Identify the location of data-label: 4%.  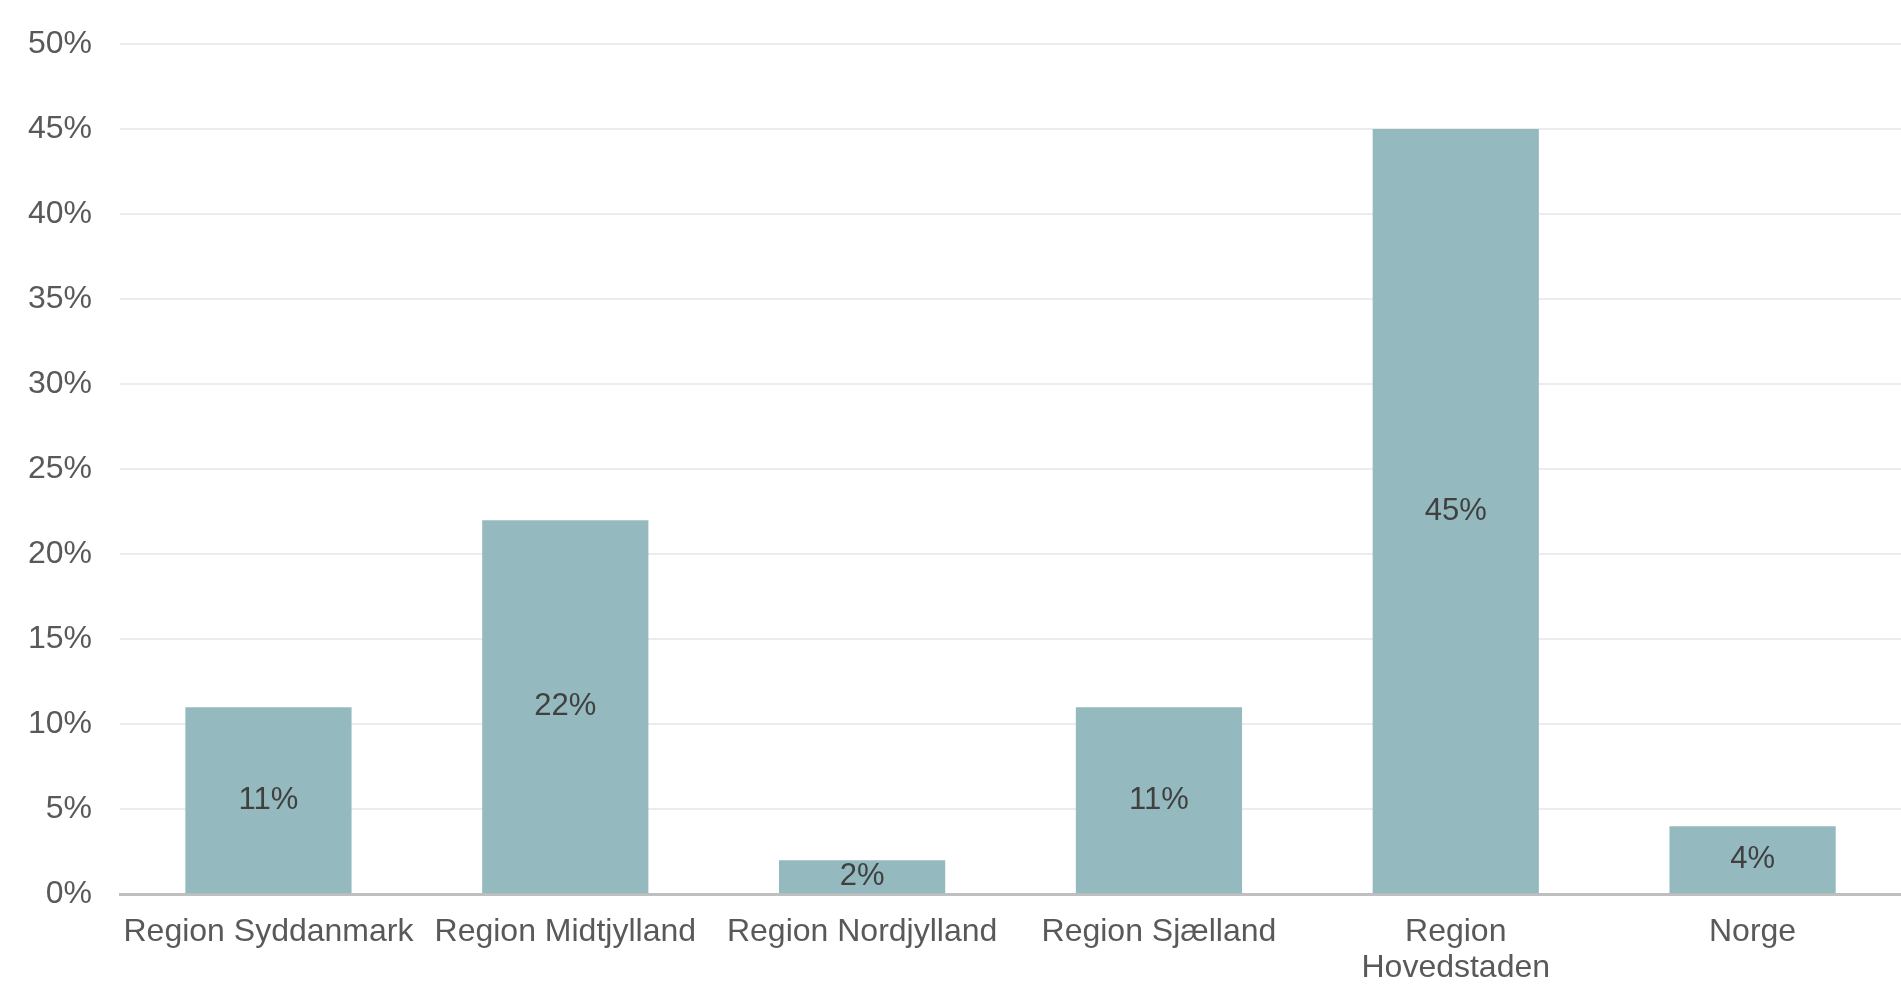
(1752, 858).